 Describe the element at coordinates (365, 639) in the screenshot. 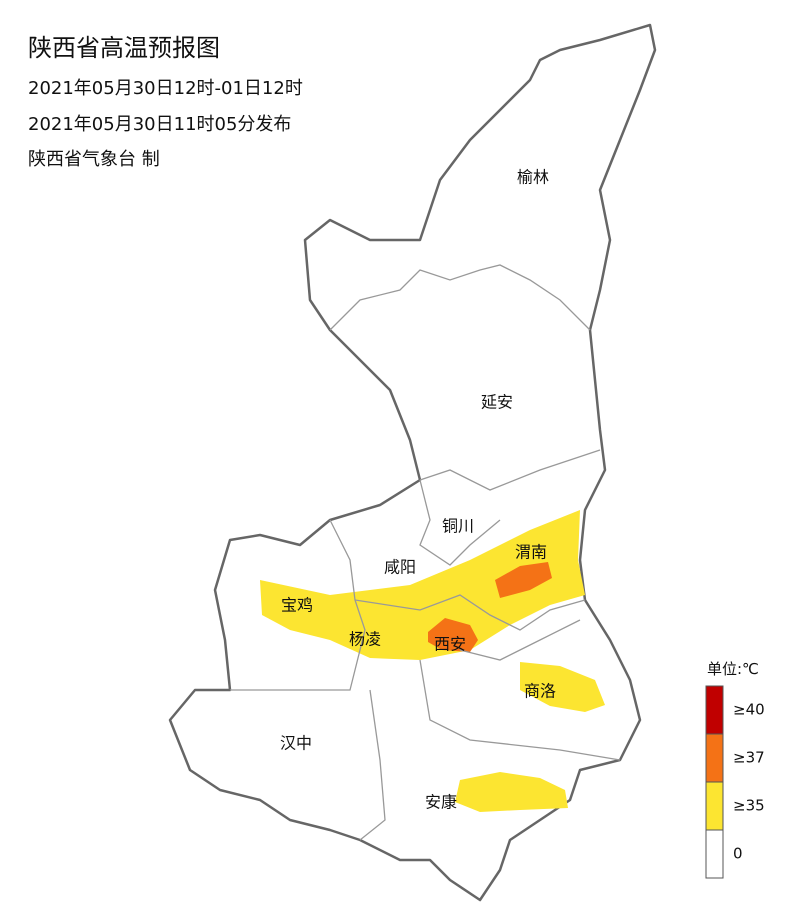

I see `city-label: 杨凌` at that location.